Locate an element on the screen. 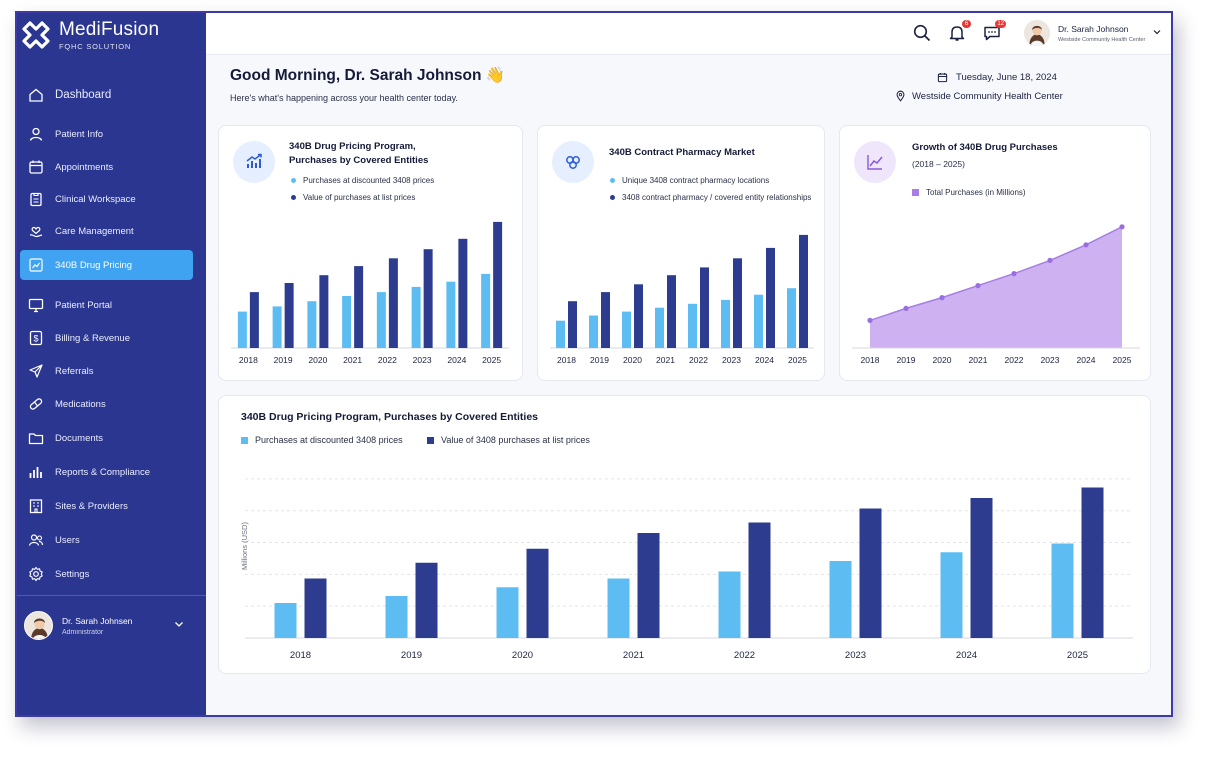 Image resolution: width=1213 pixels, height=761 pixels. clipboard-icon is located at coordinates (36, 199).